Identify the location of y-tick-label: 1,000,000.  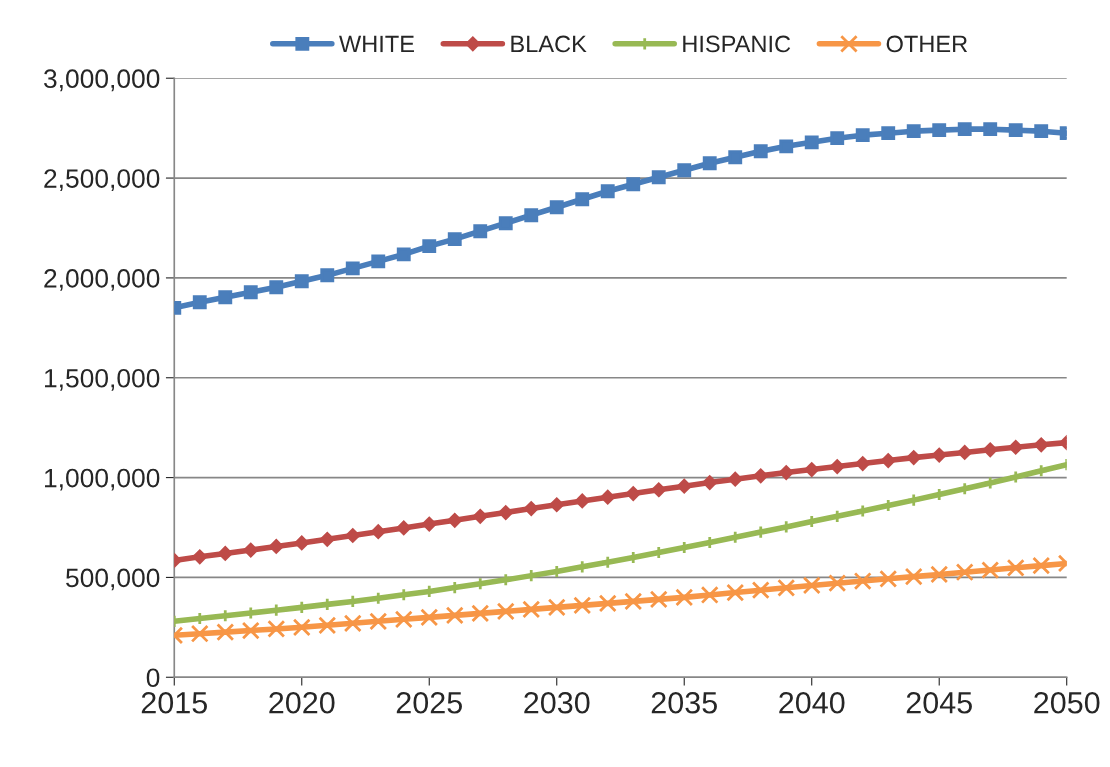
(102, 479).